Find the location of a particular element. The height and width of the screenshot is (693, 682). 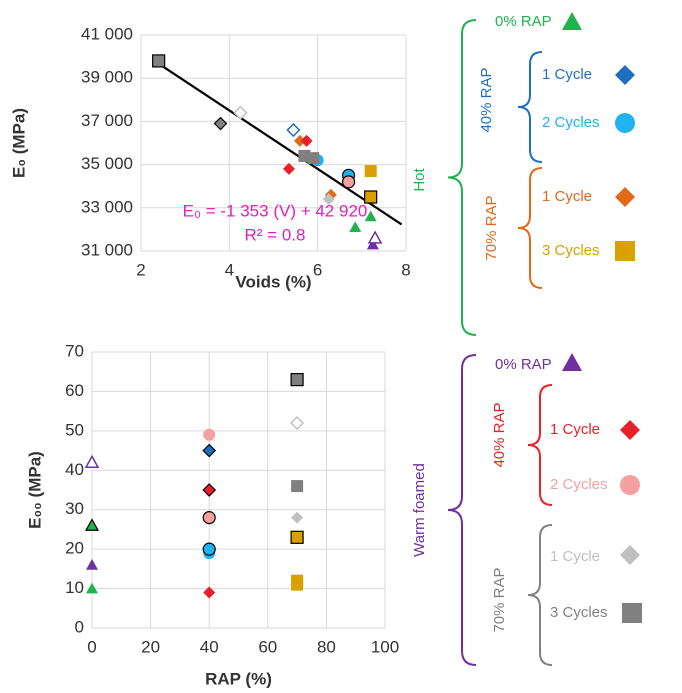

y-tick-label: 60 is located at coordinates (74, 390).